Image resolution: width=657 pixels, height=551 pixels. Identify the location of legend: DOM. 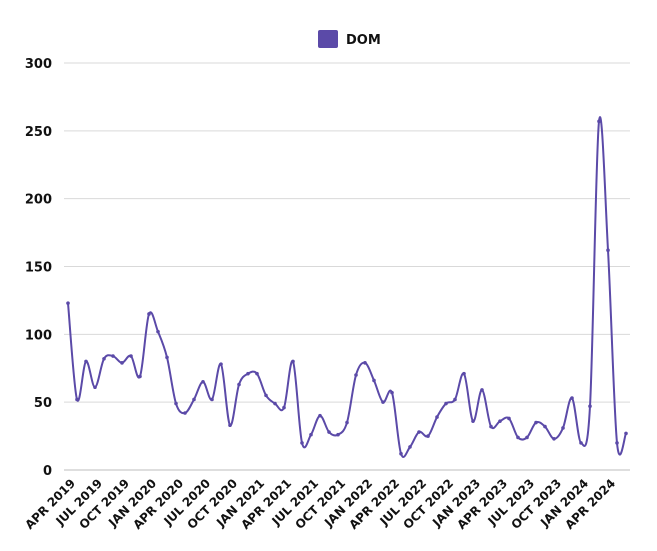
(349, 39).